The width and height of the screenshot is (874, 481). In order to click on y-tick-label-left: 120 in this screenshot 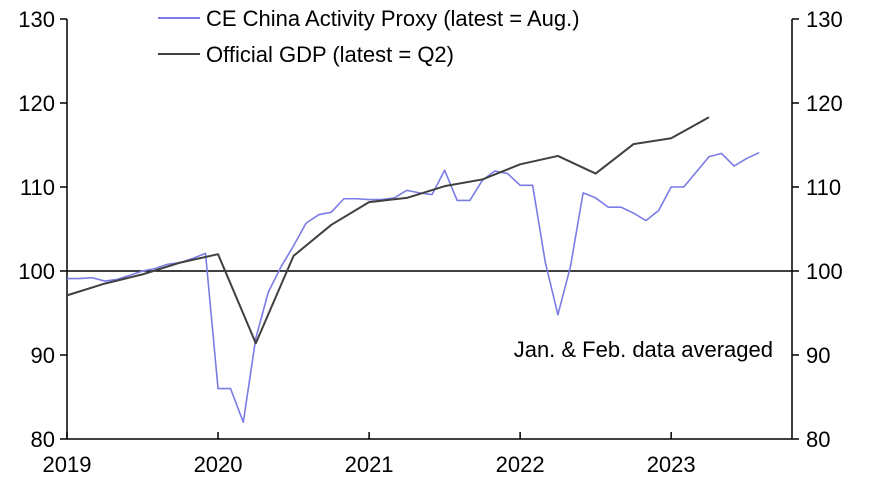, I will do `click(36, 103)`.